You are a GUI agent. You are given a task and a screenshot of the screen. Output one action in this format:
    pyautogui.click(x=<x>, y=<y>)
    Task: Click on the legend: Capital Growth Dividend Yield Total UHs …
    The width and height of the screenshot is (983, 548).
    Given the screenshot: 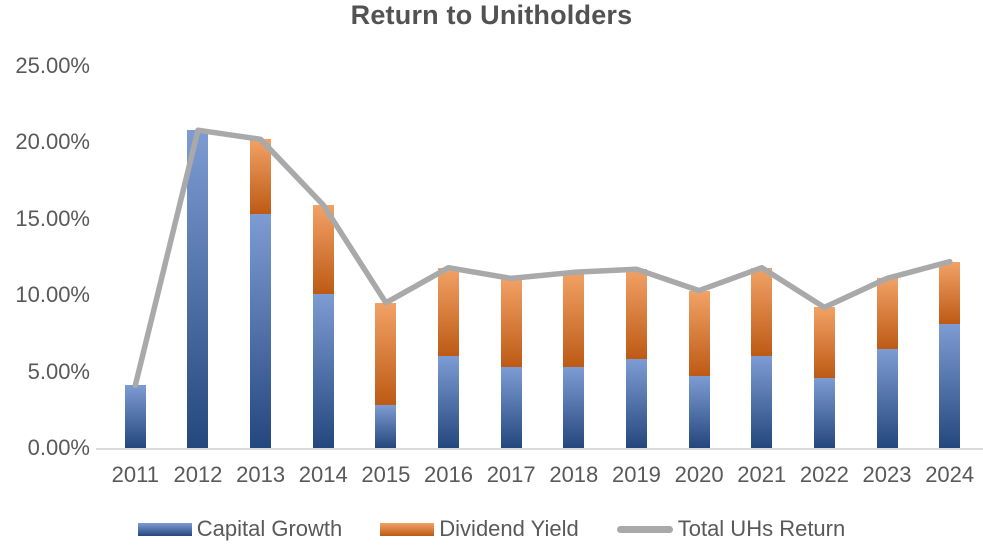 What is the action you would take?
    pyautogui.click(x=491, y=529)
    